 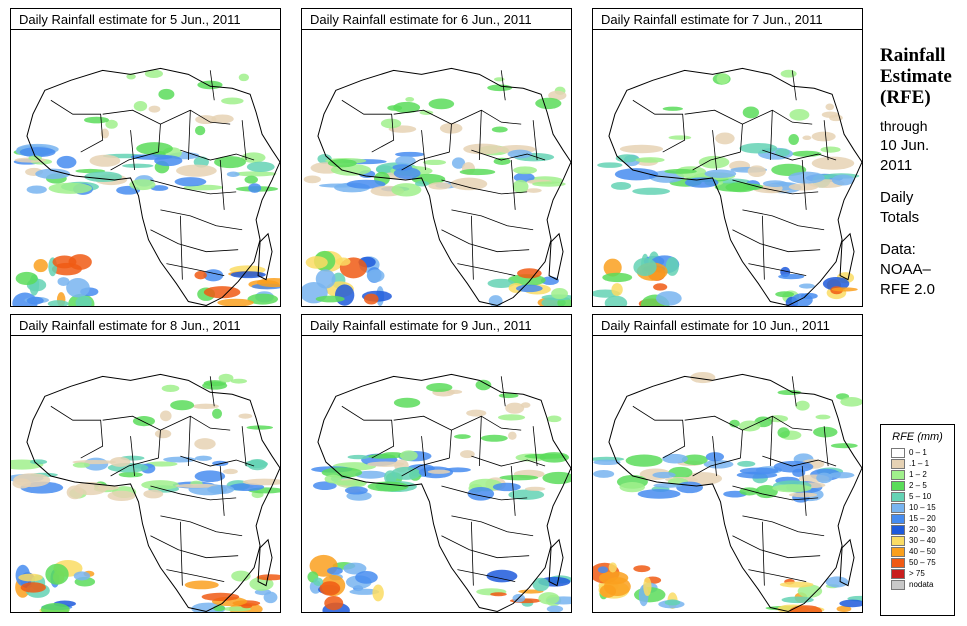 What do you see at coordinates (917, 437) in the screenshot?
I see `legend-title: RFE (mm)` at bounding box center [917, 437].